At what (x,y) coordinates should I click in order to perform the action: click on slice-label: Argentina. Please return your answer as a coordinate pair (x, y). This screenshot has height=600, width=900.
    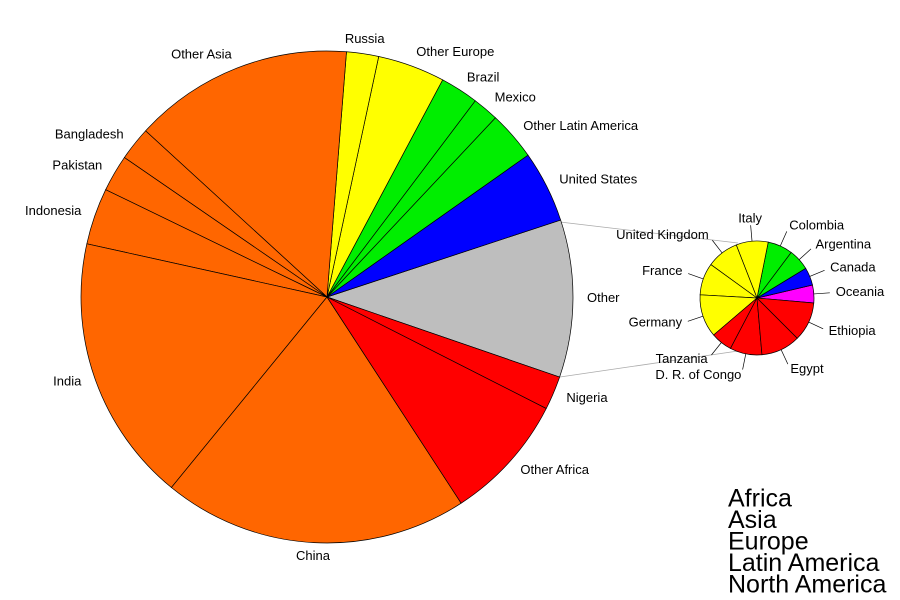
    Looking at the image, I should click on (843, 243).